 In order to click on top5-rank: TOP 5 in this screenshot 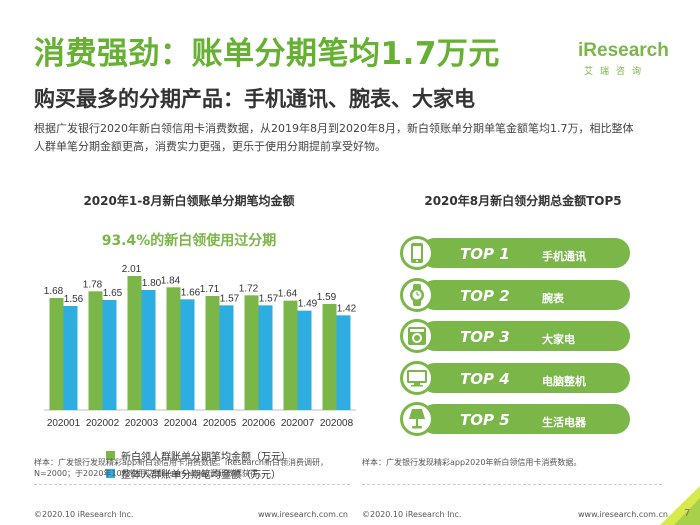, I will do `click(485, 420)`.